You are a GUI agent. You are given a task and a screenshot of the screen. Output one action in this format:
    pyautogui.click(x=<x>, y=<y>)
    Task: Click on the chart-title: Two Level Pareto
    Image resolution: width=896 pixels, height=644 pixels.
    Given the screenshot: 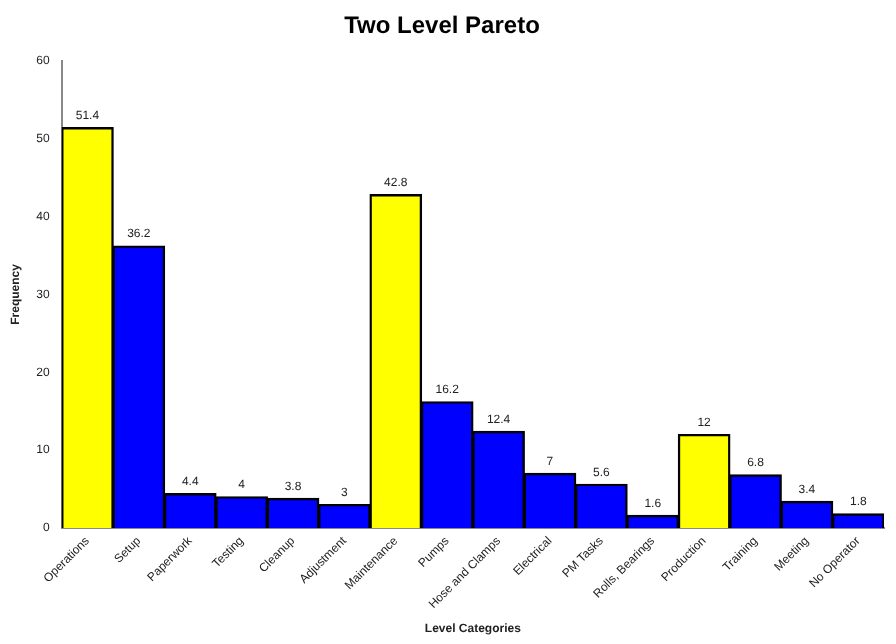 What is the action you would take?
    pyautogui.click(x=442, y=25)
    